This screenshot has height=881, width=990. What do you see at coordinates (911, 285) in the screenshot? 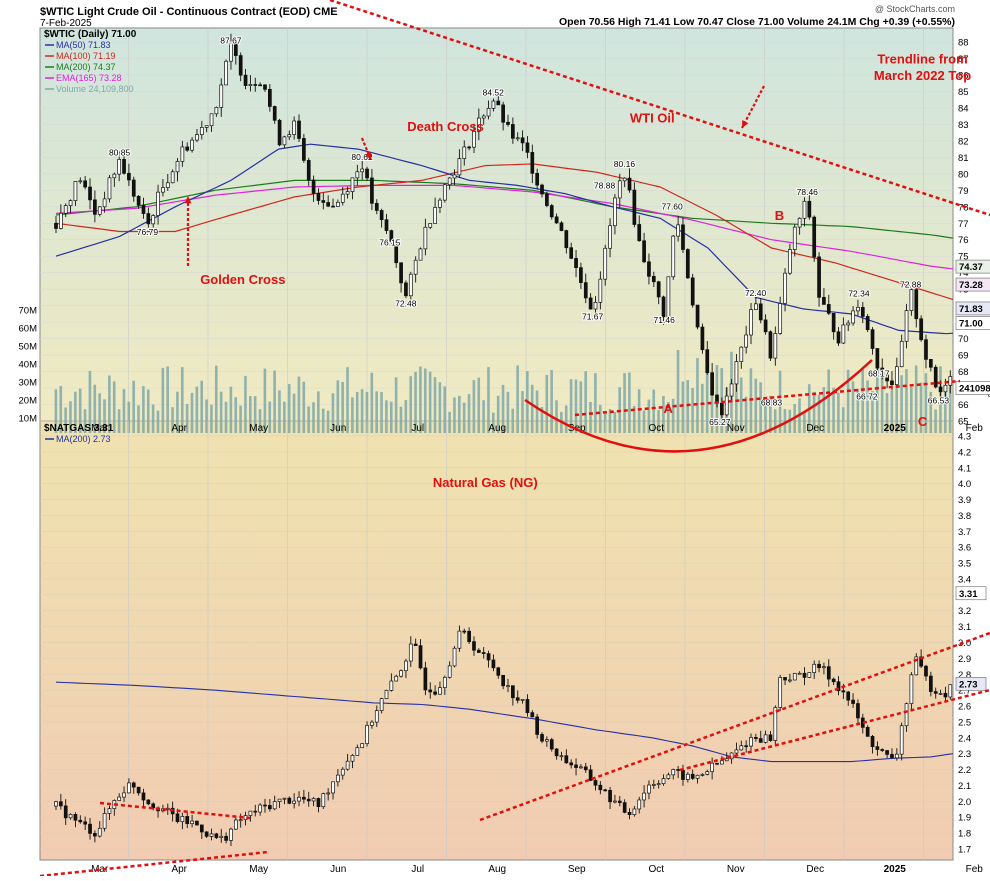
I see `value-label: 72.88` at bounding box center [911, 285].